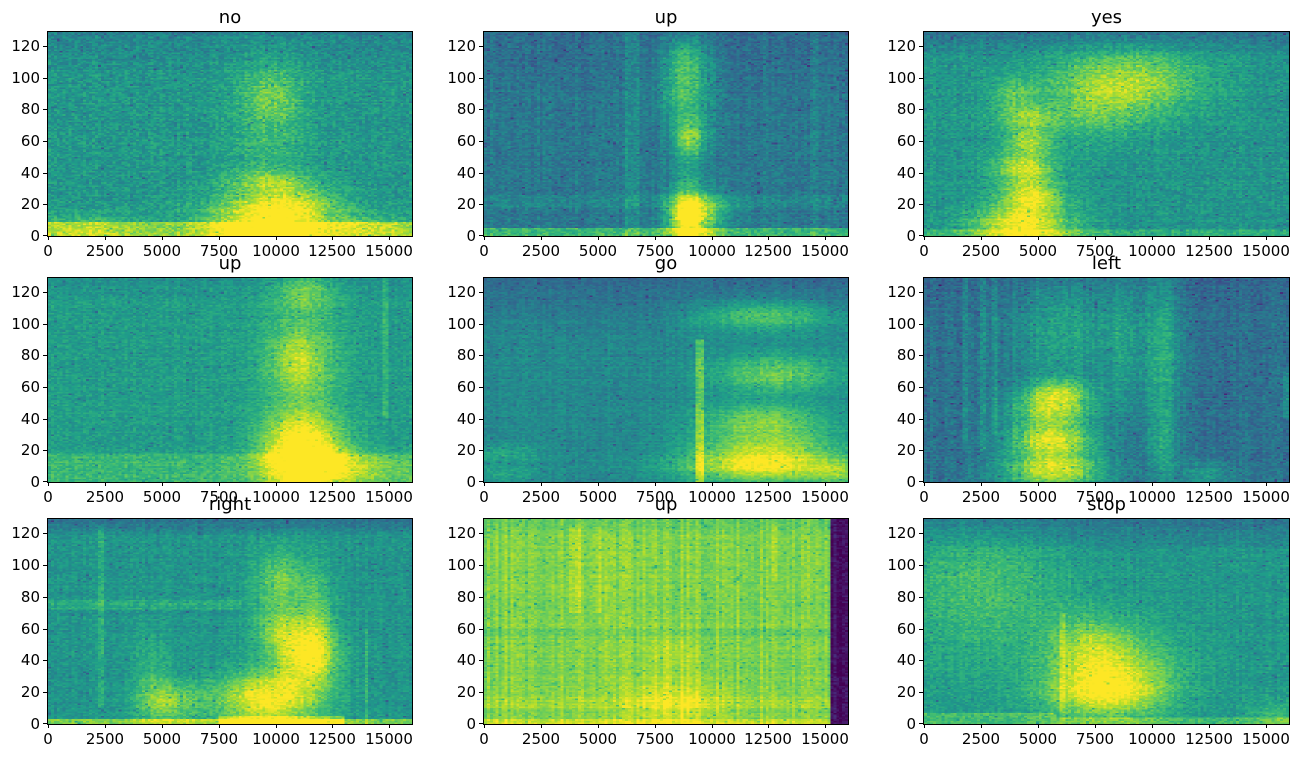 This screenshot has width=1296, height=759. I want to click on subplot-title: up, so click(666, 17).